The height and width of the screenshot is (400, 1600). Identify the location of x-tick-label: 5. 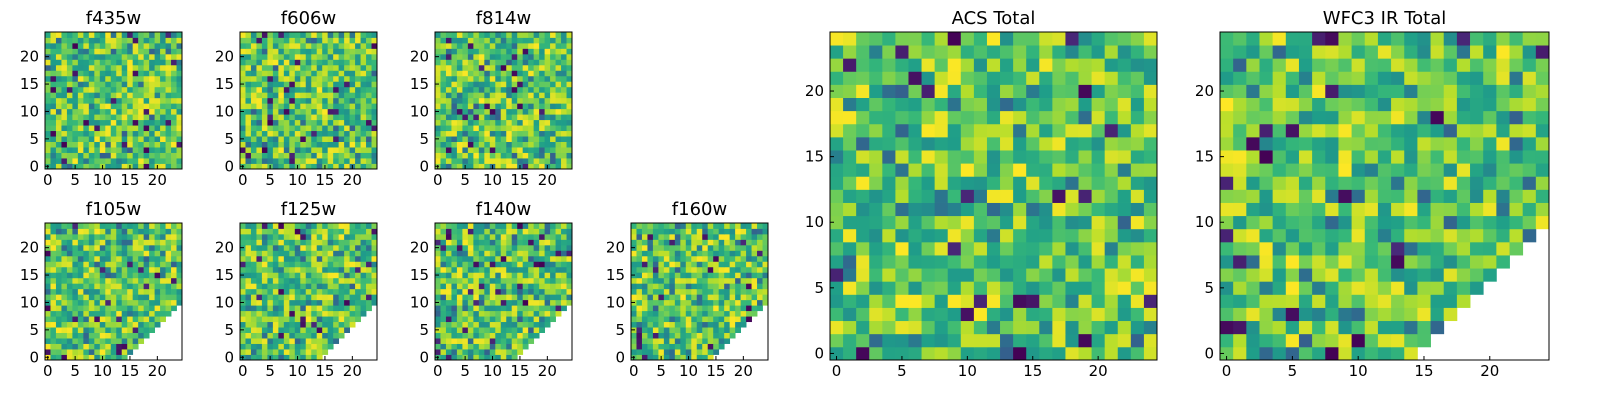
(902, 371).